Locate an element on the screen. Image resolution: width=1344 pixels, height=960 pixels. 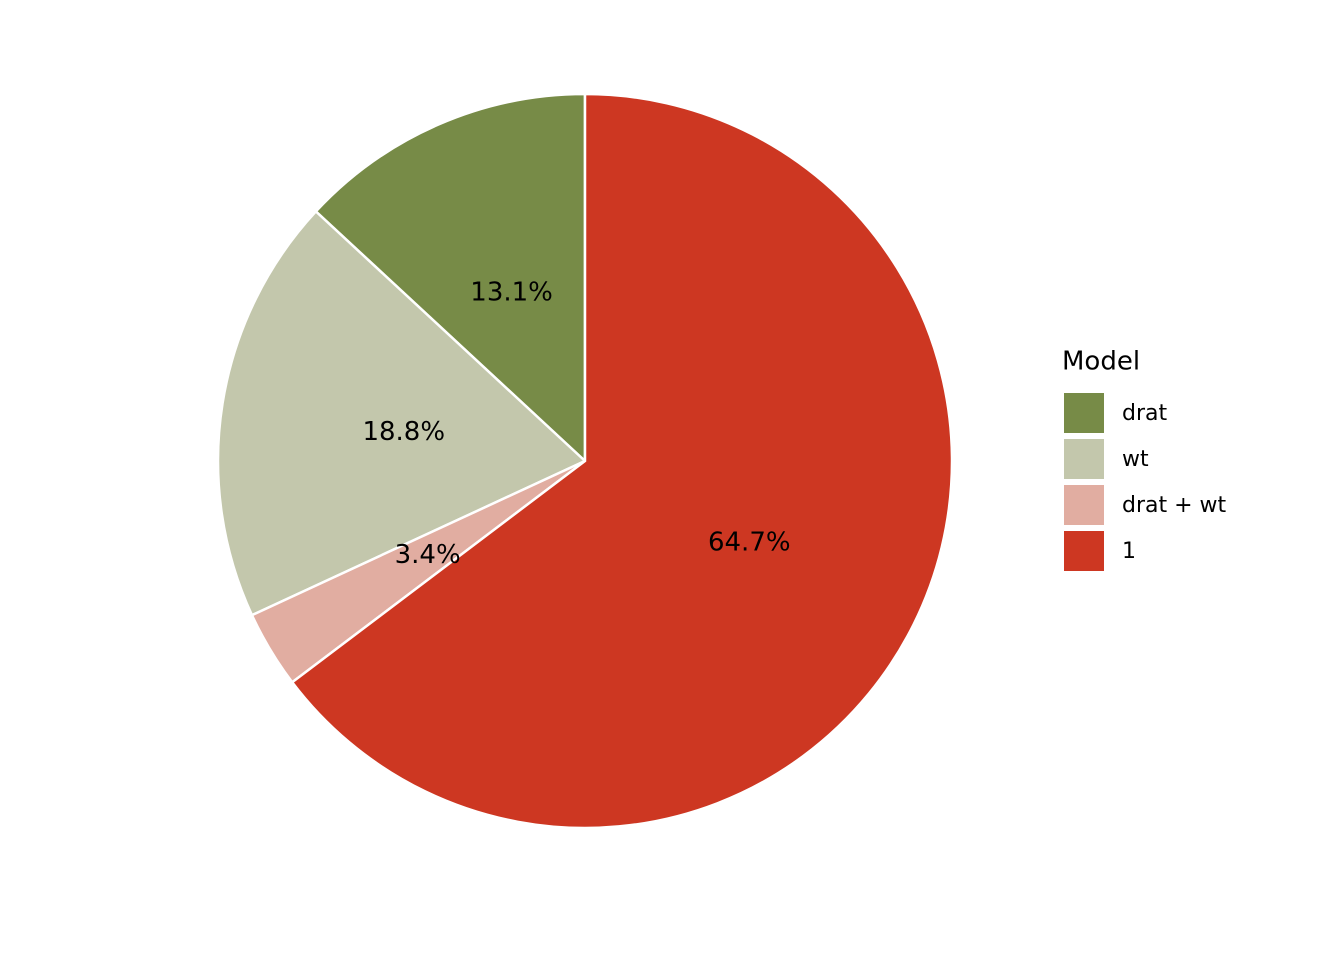
legend-label: 1 is located at coordinates (1129, 551).